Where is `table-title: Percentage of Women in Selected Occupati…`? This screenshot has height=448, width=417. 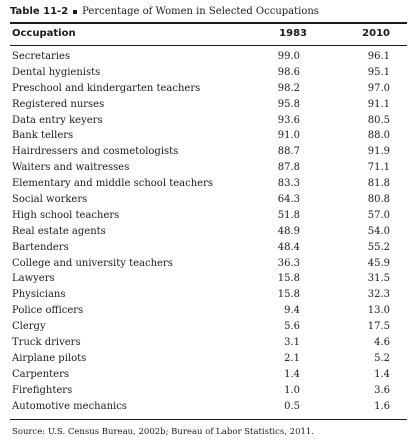
table-title: Percentage of Women in Selected Occupati… is located at coordinates (200, 11).